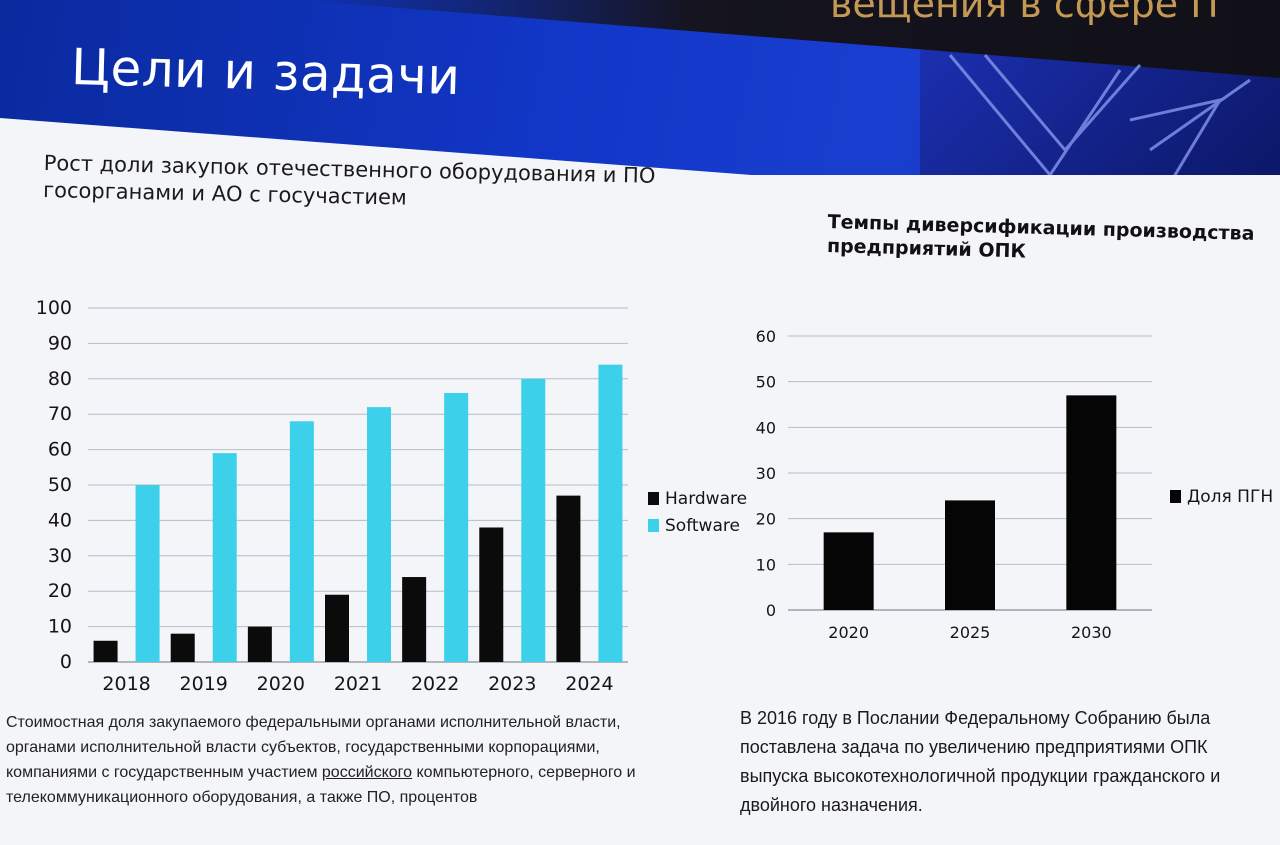  What do you see at coordinates (848, 571) in the screenshot?
I see `bar-доля-пгн-2020` at bounding box center [848, 571].